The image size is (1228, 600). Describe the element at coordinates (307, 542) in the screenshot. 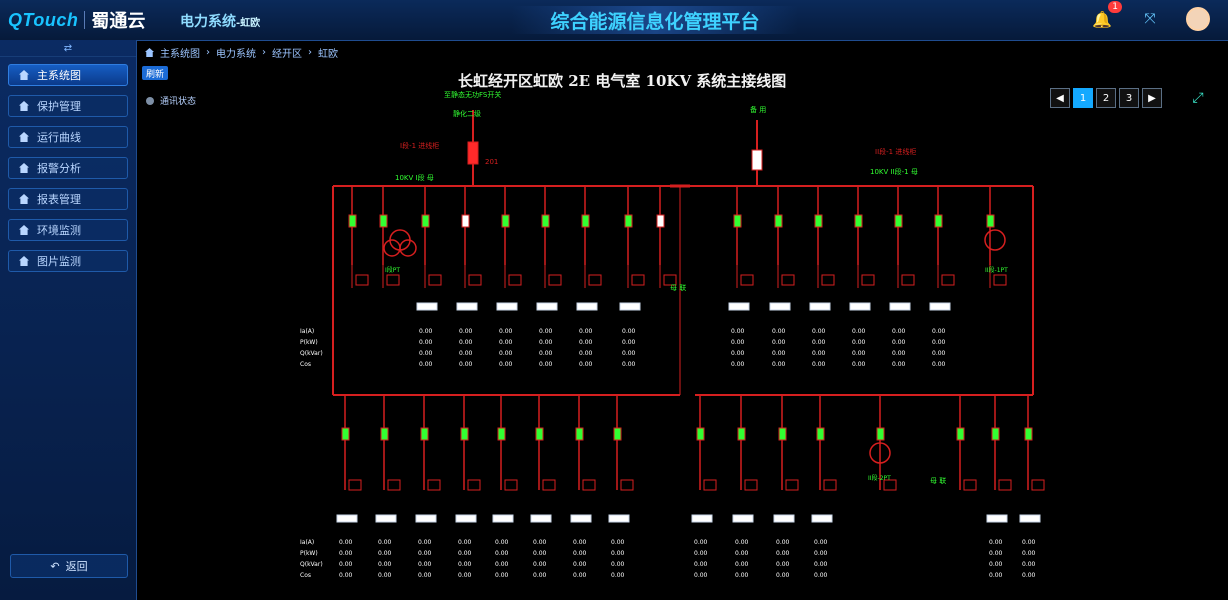

I see `row-label-lower: Ia(A)` at that location.